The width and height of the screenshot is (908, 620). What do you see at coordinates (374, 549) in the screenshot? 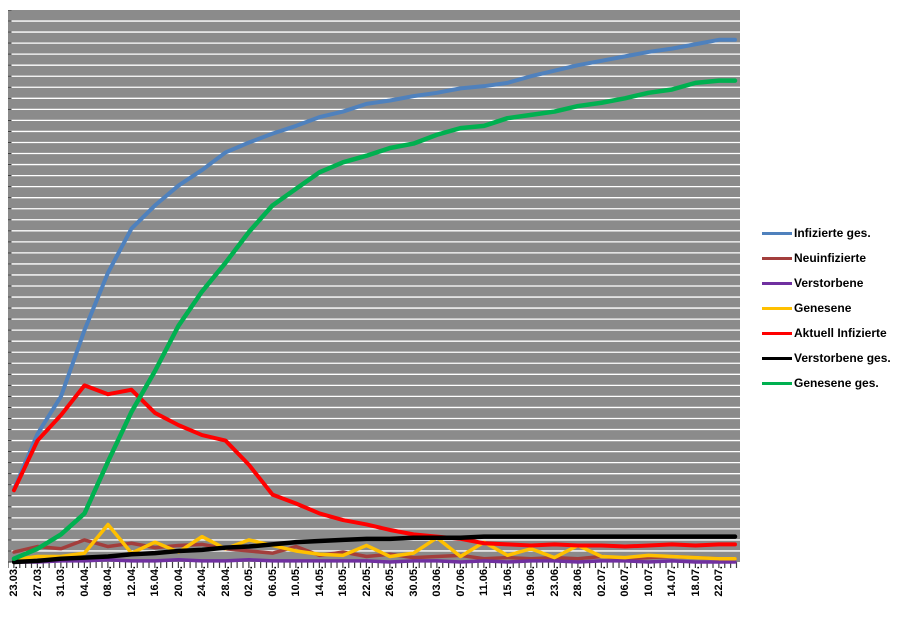
I see `series-line-verstorbene-ges` at bounding box center [374, 549].